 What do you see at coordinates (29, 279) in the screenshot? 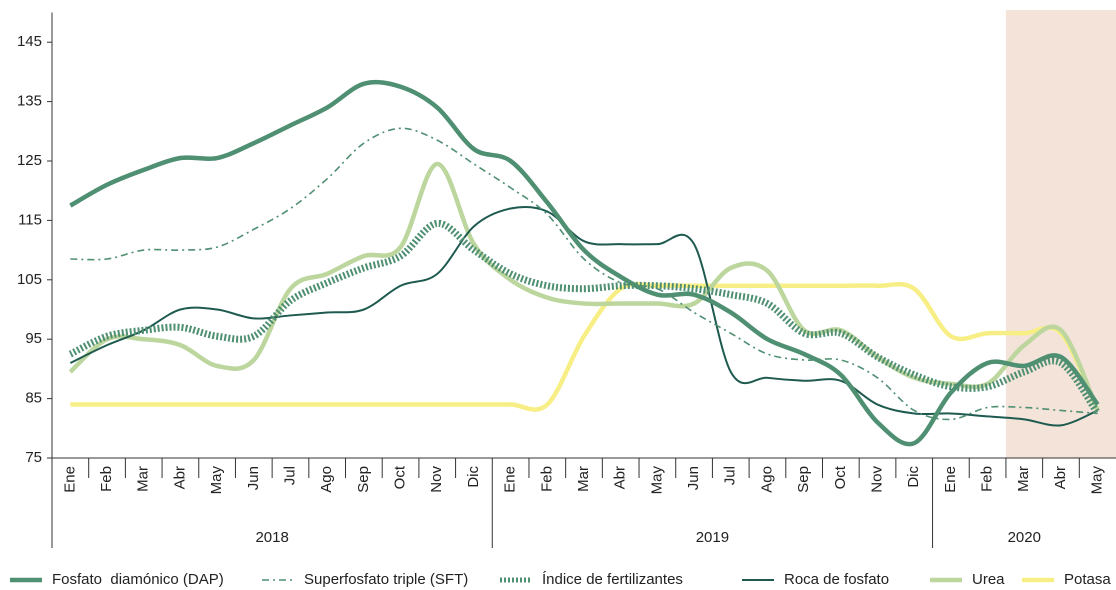
I see `y-tick-label: 105` at bounding box center [29, 279].